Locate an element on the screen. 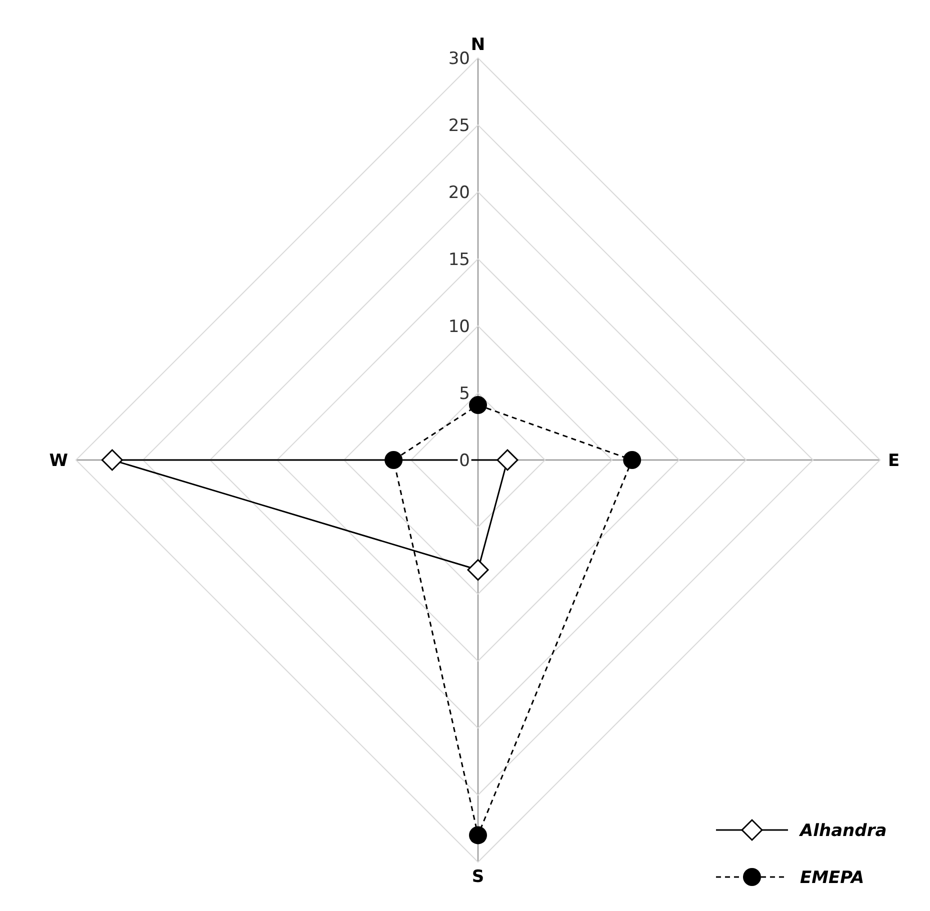 Image resolution: width=930 pixels, height=911 pixels. y-tick-label: 5 is located at coordinates (464, 394).